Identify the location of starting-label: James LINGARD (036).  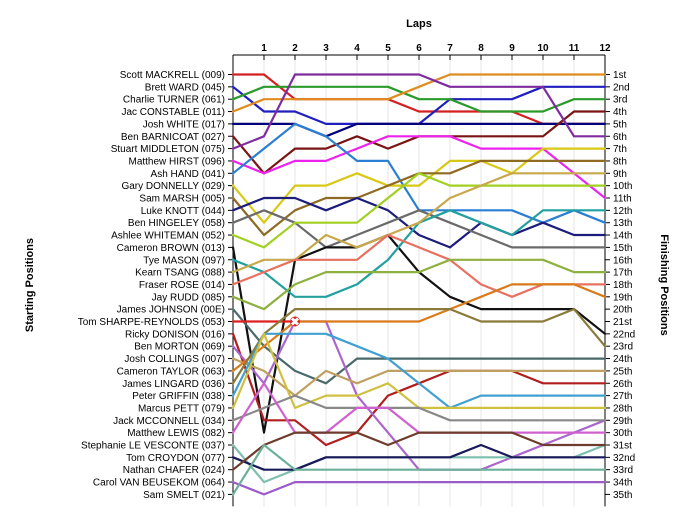
(173, 384).